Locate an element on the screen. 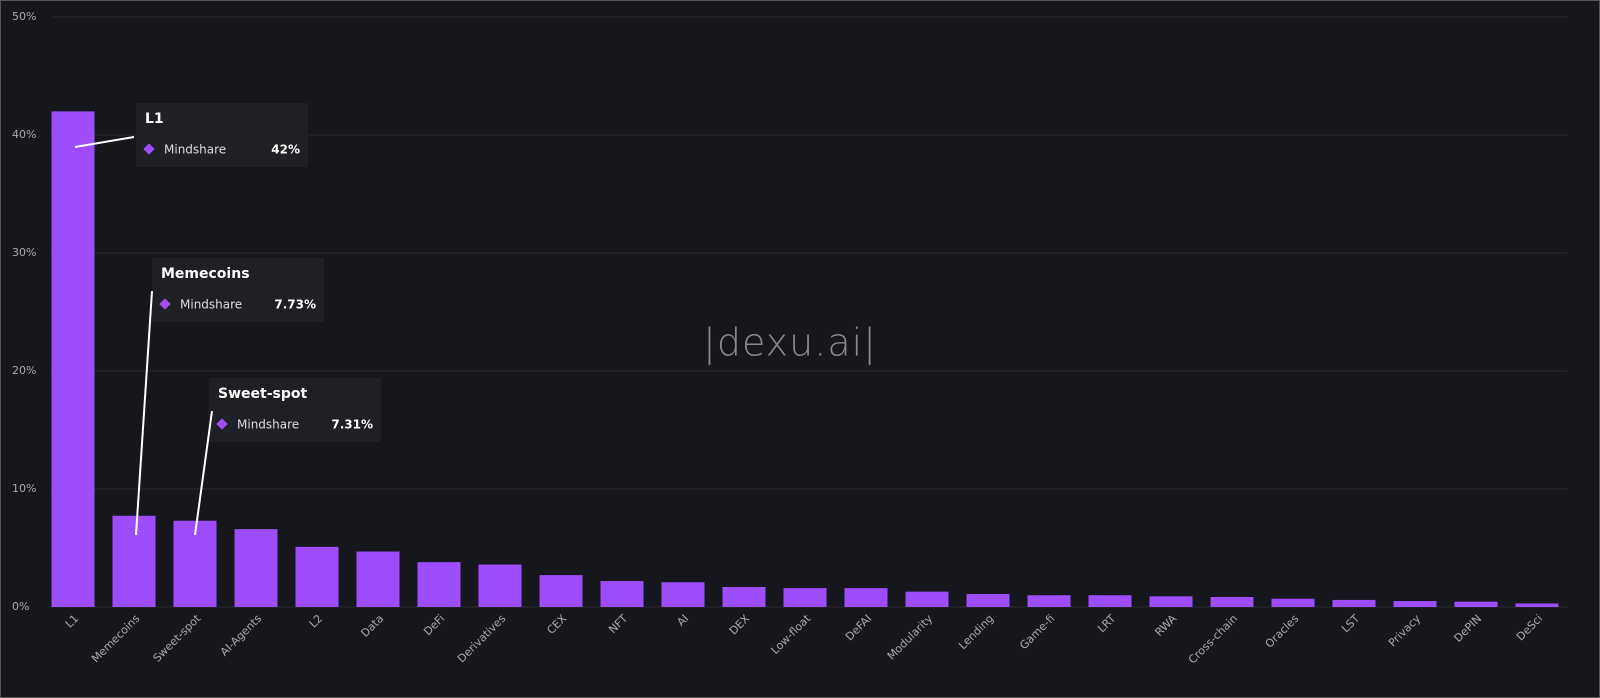 This screenshot has width=1600, height=698. tooltip-title: Sweet-spot is located at coordinates (262, 394).